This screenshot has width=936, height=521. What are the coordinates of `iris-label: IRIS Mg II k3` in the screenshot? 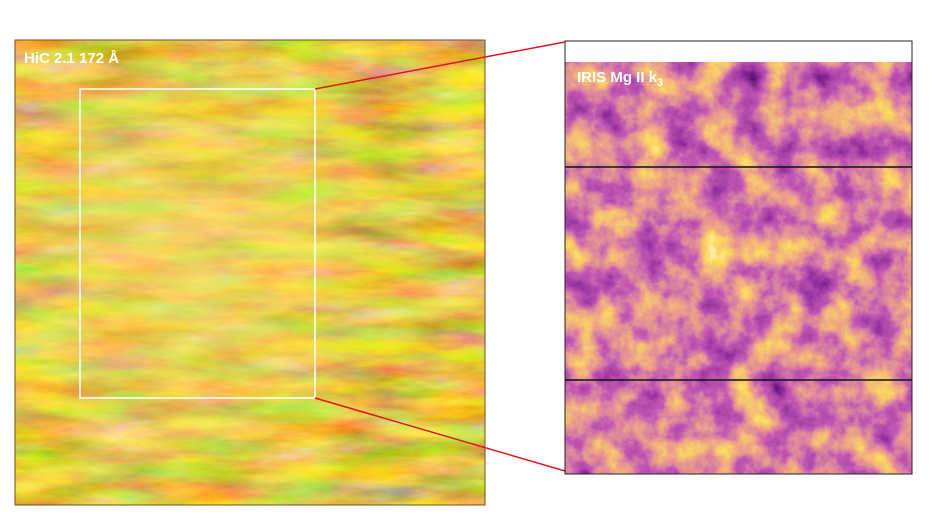 It's located at (620, 79).